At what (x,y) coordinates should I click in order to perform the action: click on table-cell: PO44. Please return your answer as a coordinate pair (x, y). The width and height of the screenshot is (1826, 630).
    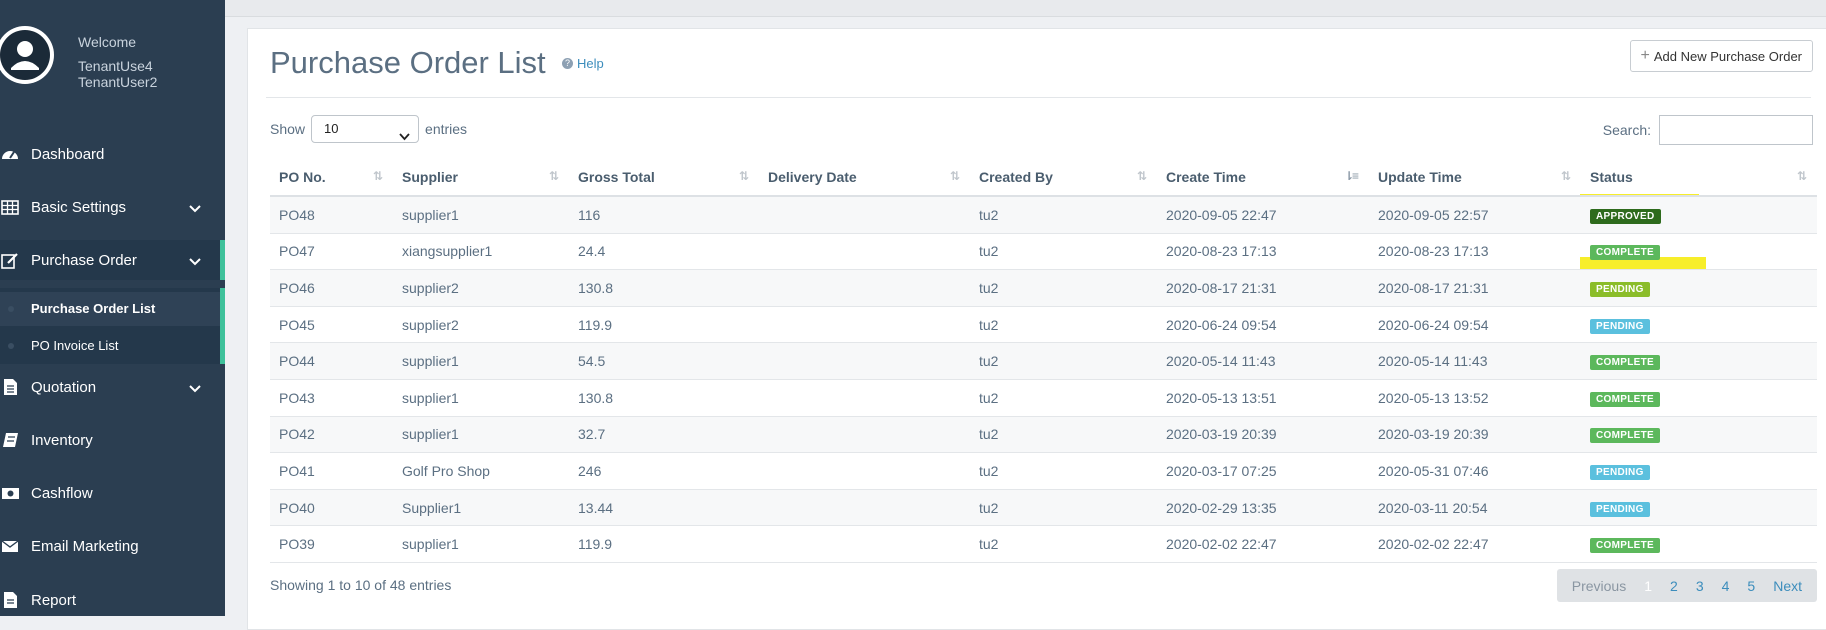
    Looking at the image, I should click on (331, 361).